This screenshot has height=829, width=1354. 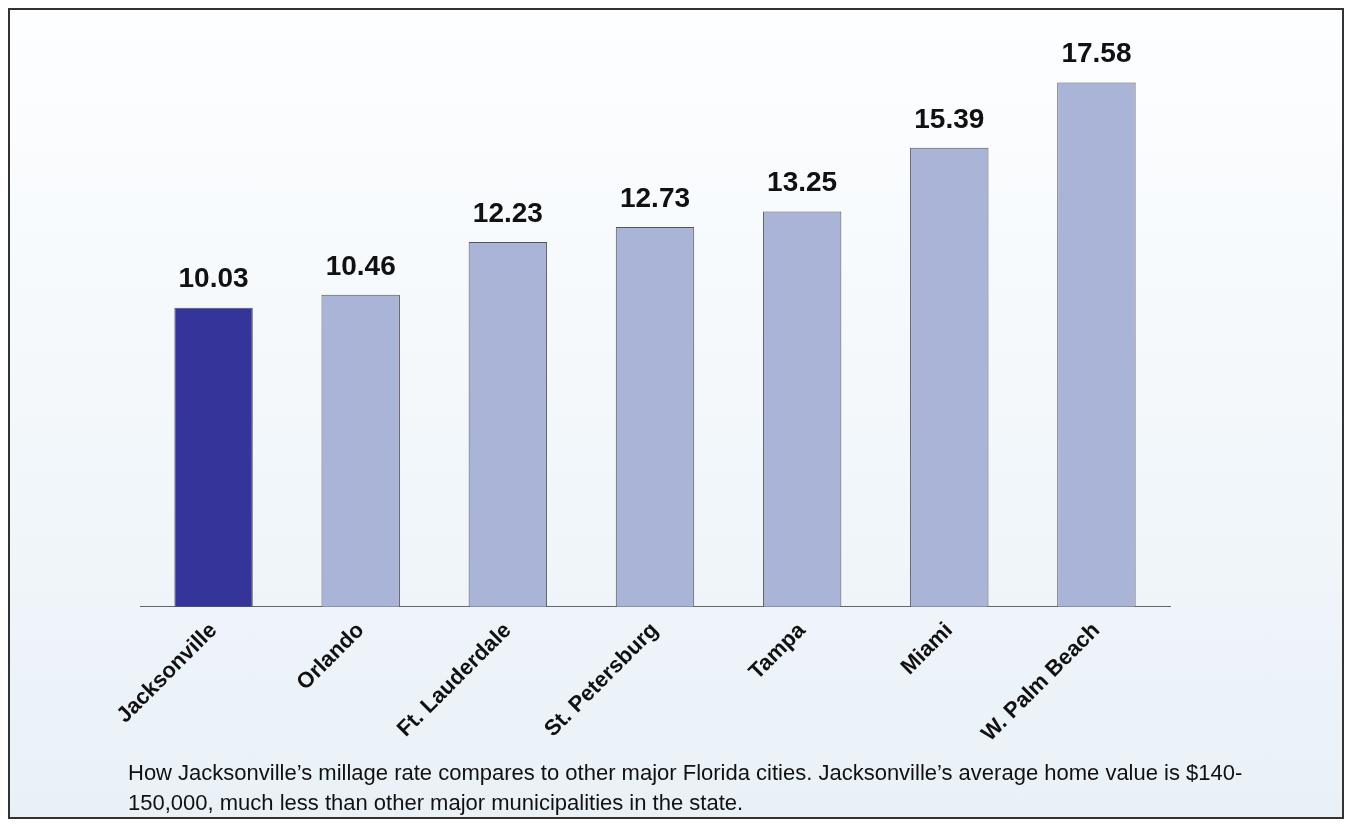 What do you see at coordinates (360, 265) in the screenshot?
I see `data-label: 10.46` at bounding box center [360, 265].